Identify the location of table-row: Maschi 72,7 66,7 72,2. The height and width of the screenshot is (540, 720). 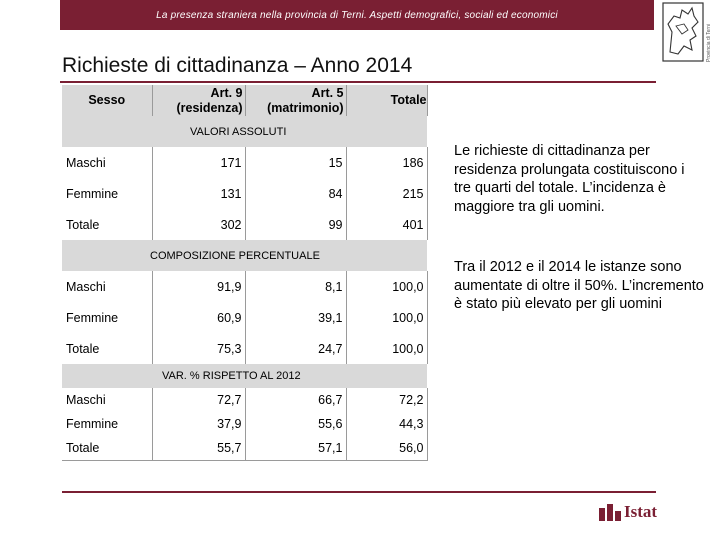
(245, 400).